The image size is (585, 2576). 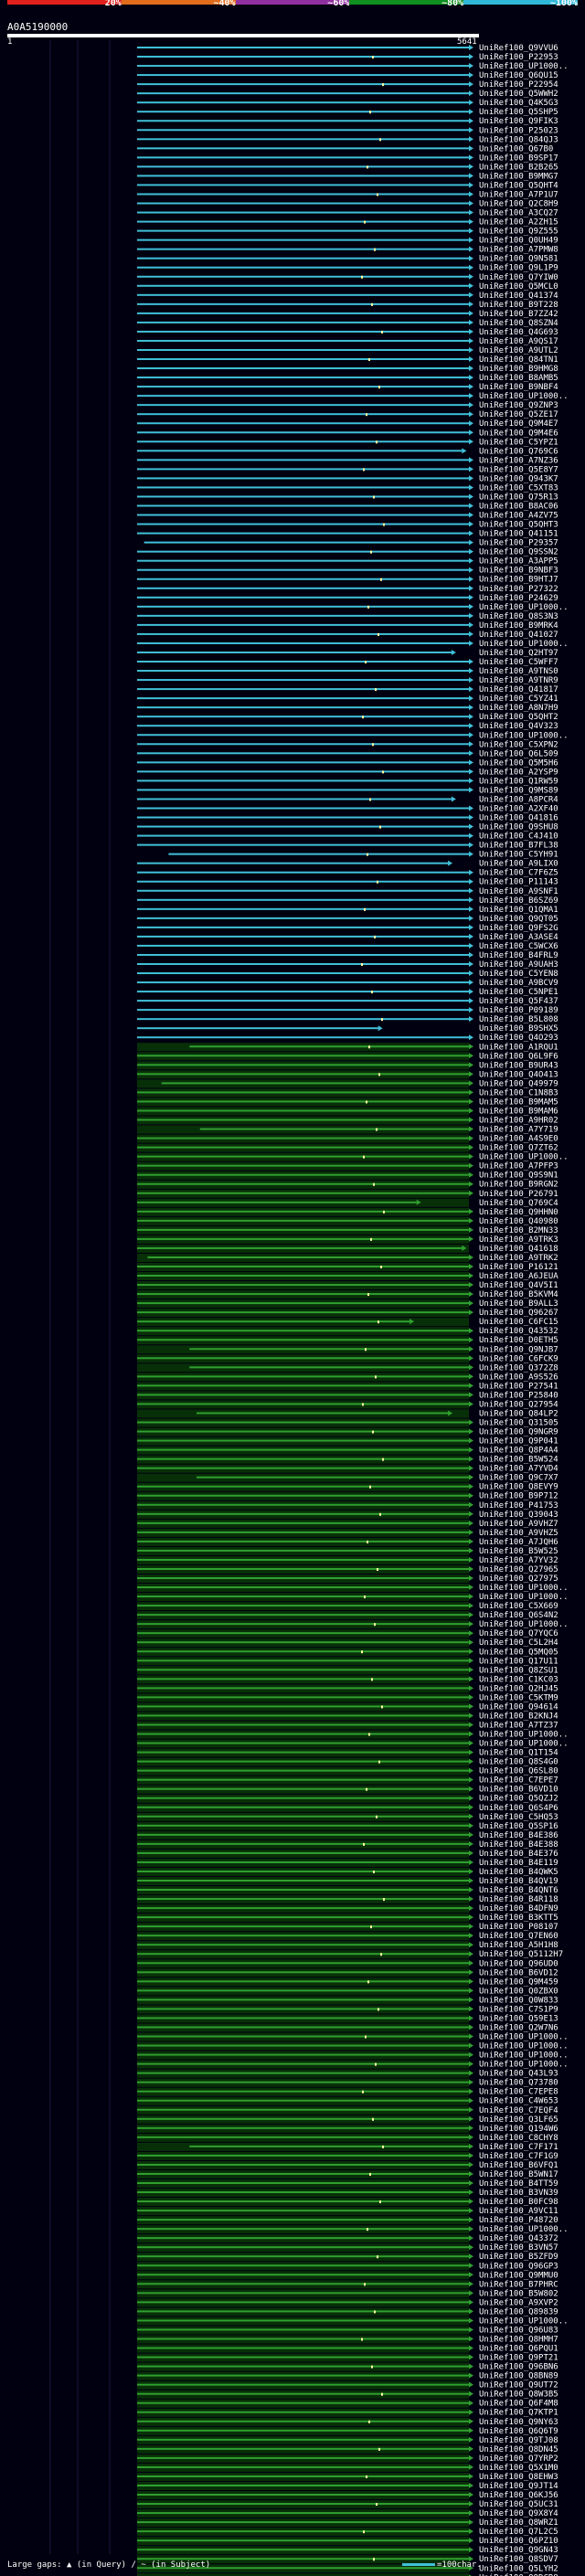 What do you see at coordinates (518, 1029) in the screenshot?
I see `hit-label: UniRef100_B9SHX5` at bounding box center [518, 1029].